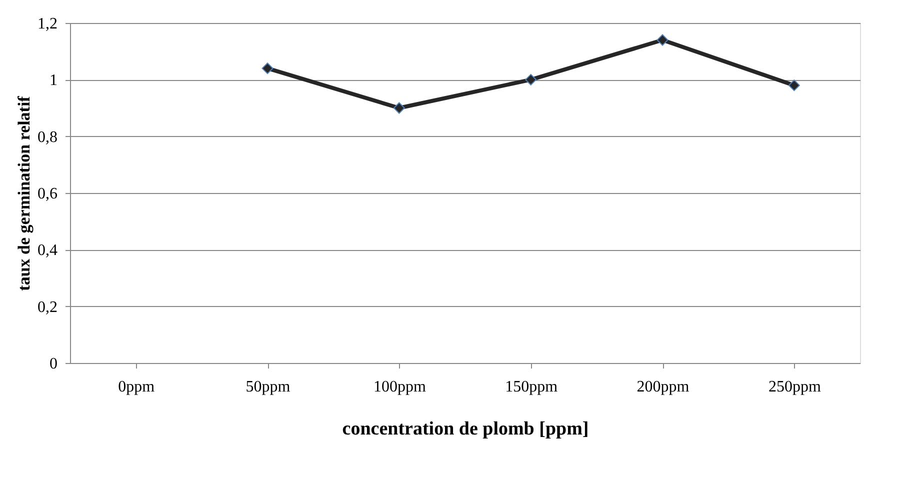 The image size is (913, 490). I want to click on y-tick-label: 0,8, so click(48, 137).